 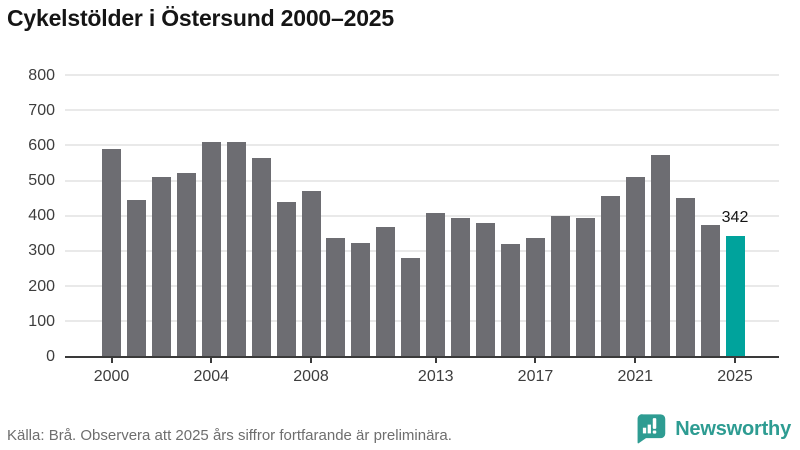 What do you see at coordinates (211, 376) in the screenshot?
I see `x-axis-tick-label: 2004` at bounding box center [211, 376].